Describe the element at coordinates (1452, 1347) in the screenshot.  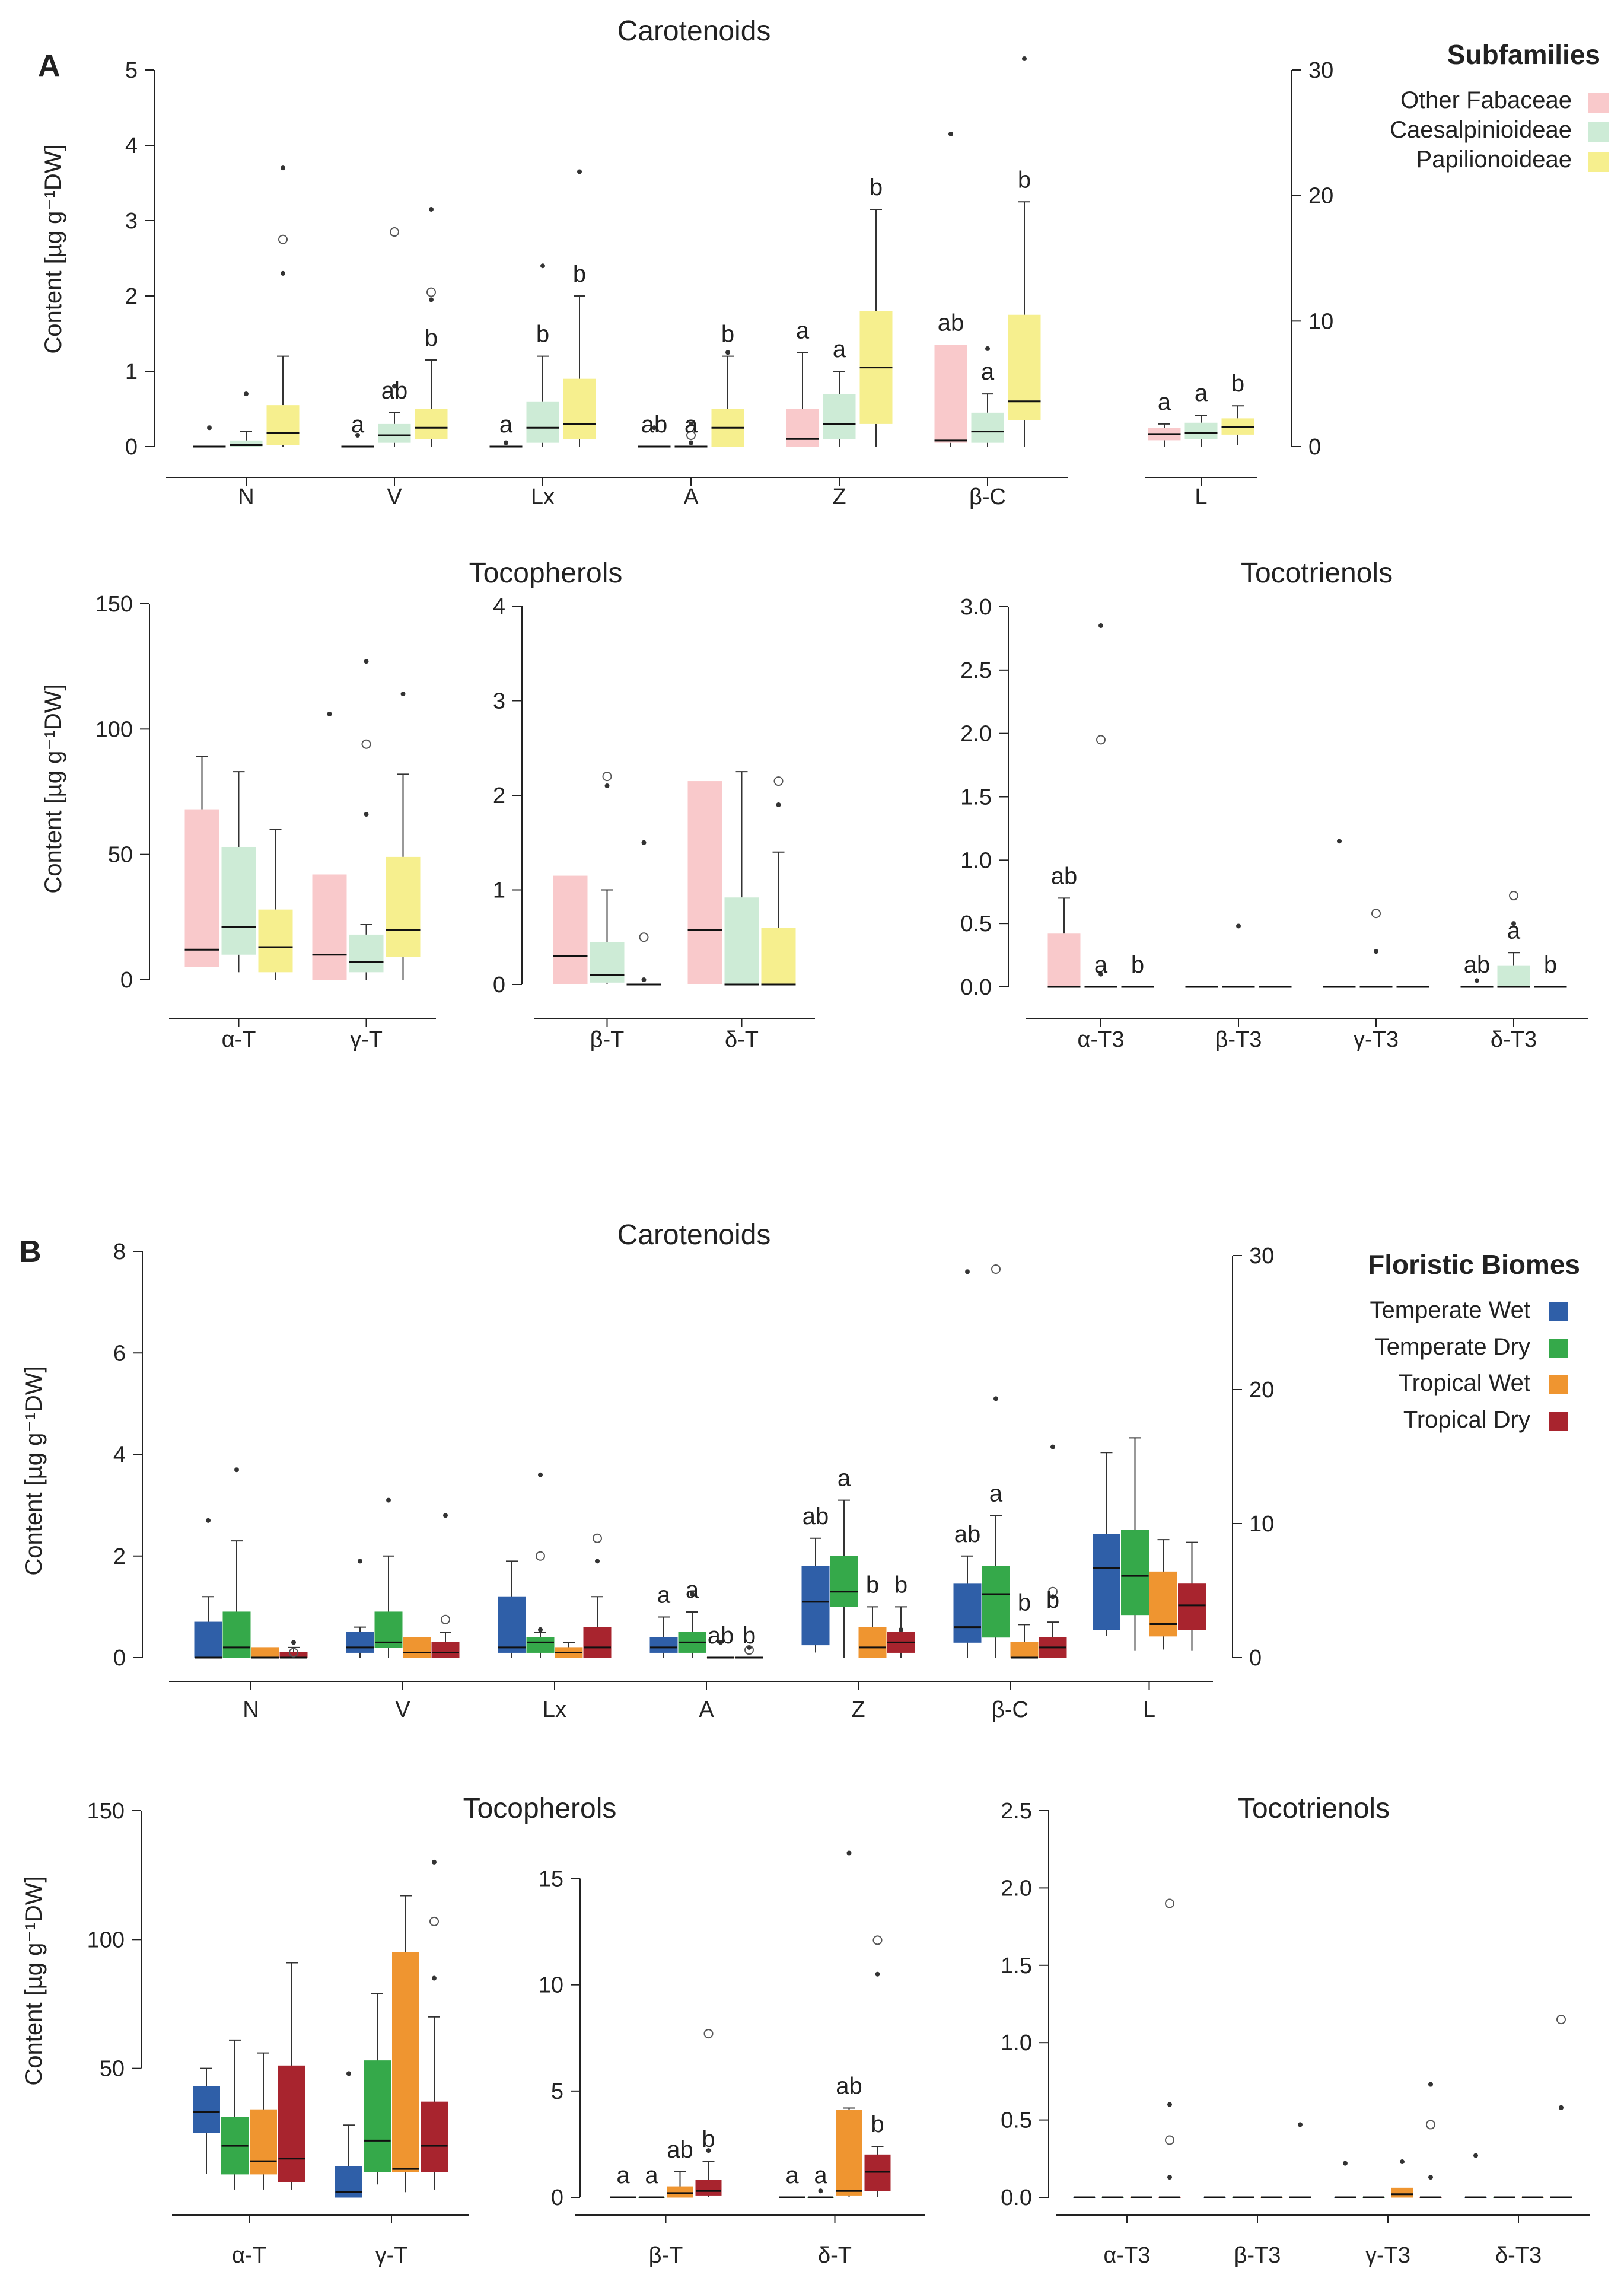
I see `legend-label: Temperate Dry` at that location.